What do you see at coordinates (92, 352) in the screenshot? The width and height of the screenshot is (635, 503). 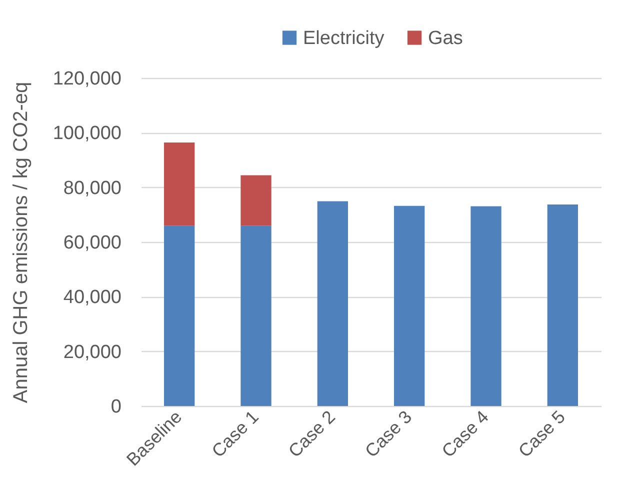 I see `y-tick-label: 20,000` at bounding box center [92, 352].